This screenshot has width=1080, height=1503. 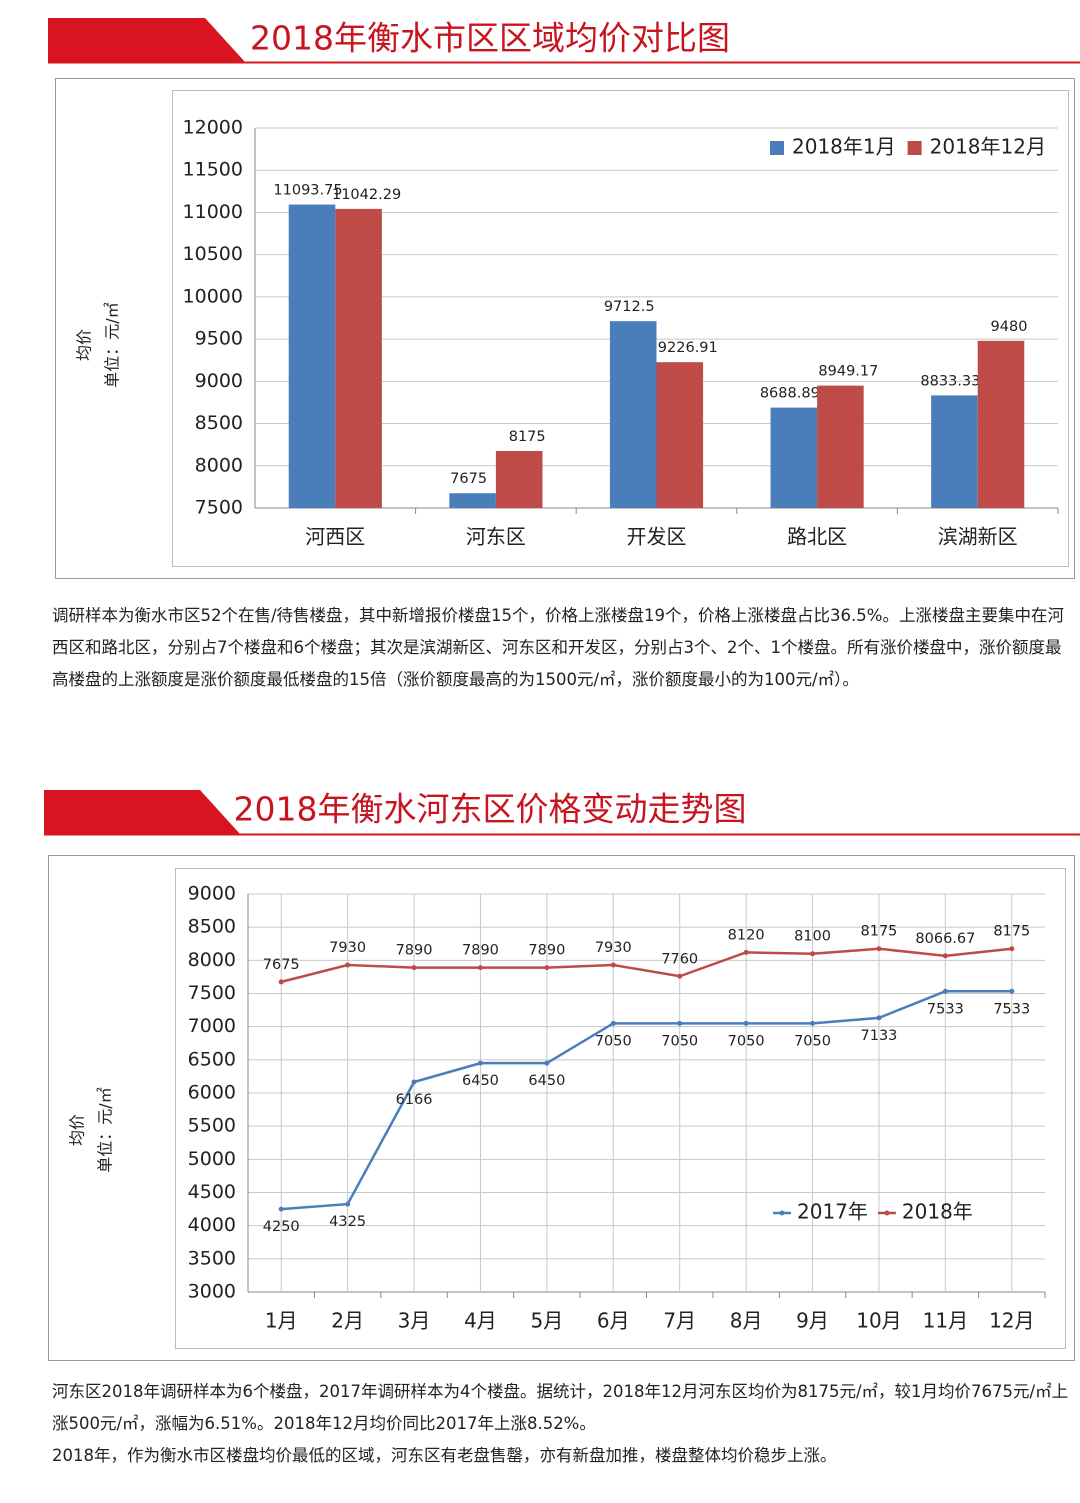 I want to click on y-tick-label: 9000, so click(x=219, y=381).